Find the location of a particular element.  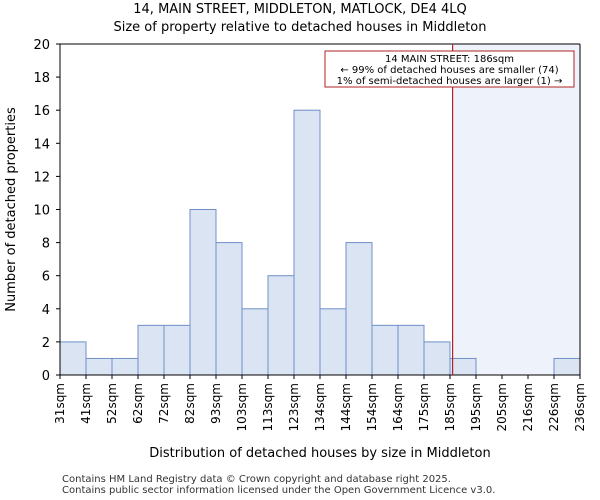

y-tick-label: 0 is located at coordinates (46, 376).